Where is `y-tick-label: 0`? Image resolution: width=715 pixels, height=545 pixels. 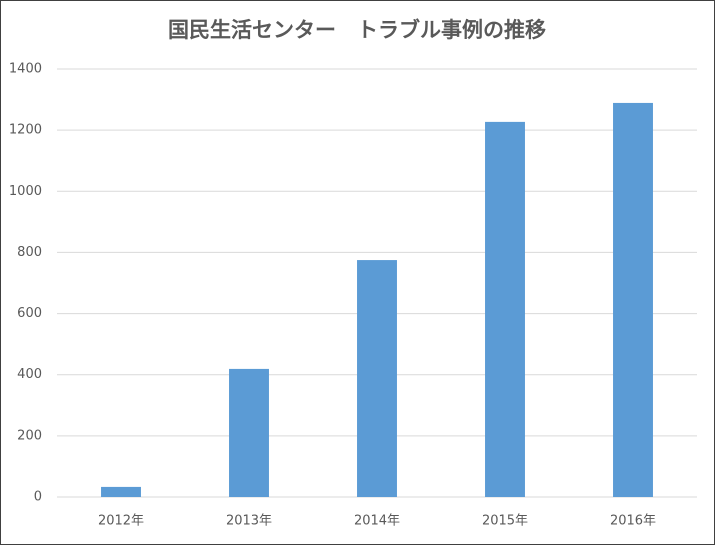 y-tick-label: 0 is located at coordinates (38, 497).